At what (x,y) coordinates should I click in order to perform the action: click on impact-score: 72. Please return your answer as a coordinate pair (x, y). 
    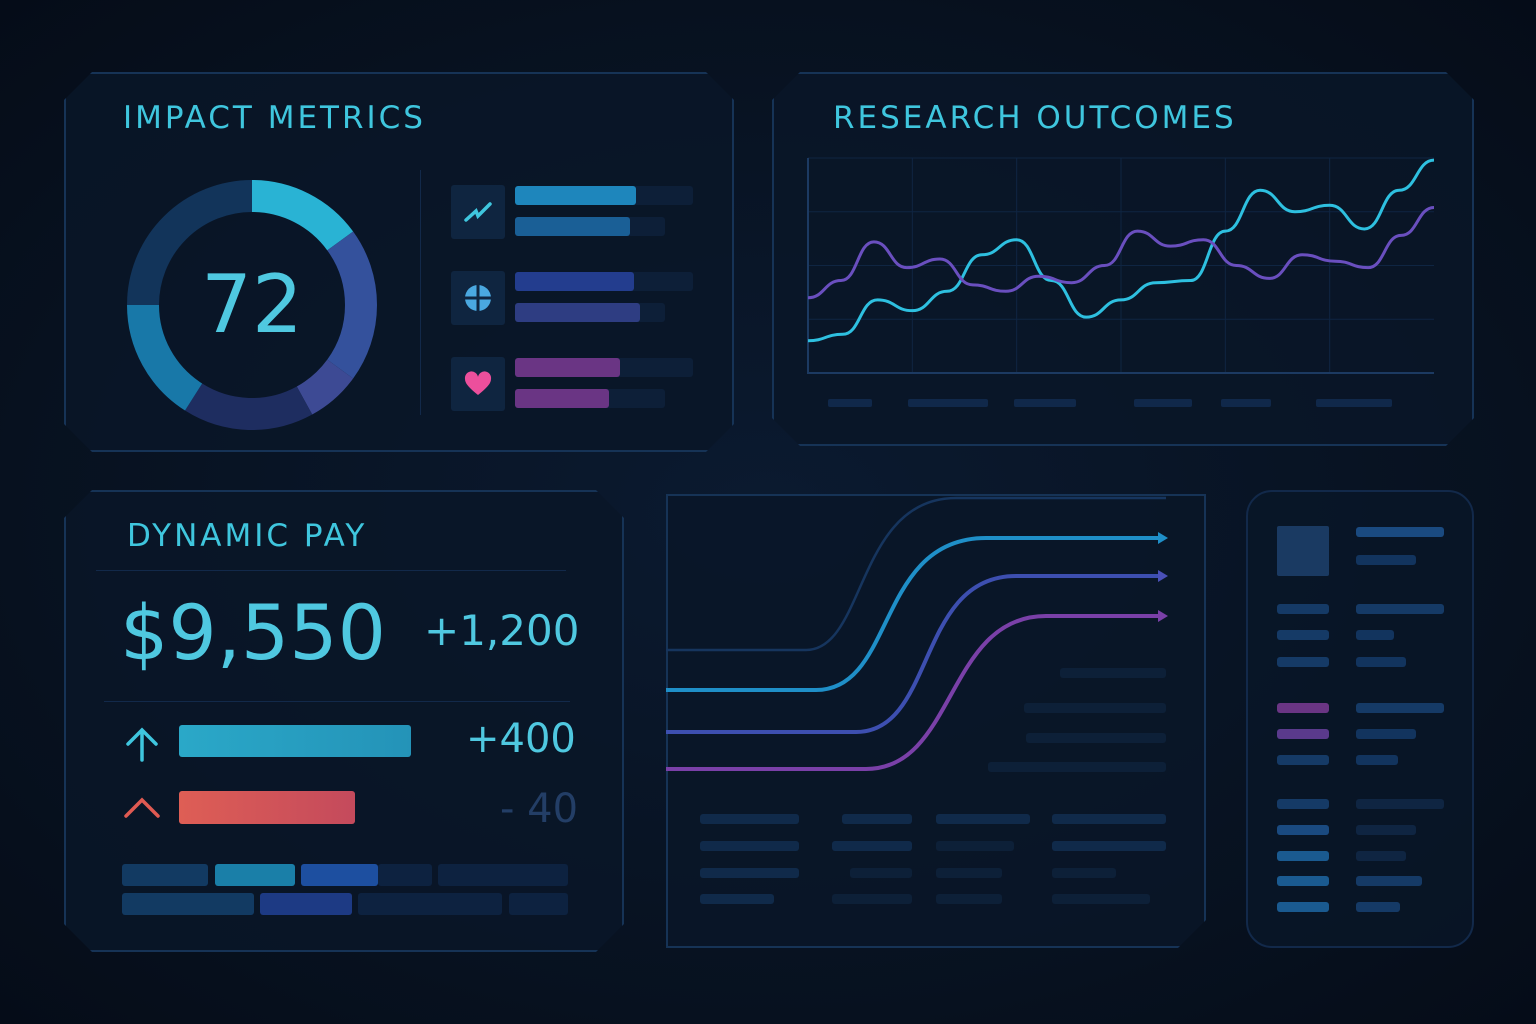
    Looking at the image, I should click on (252, 304).